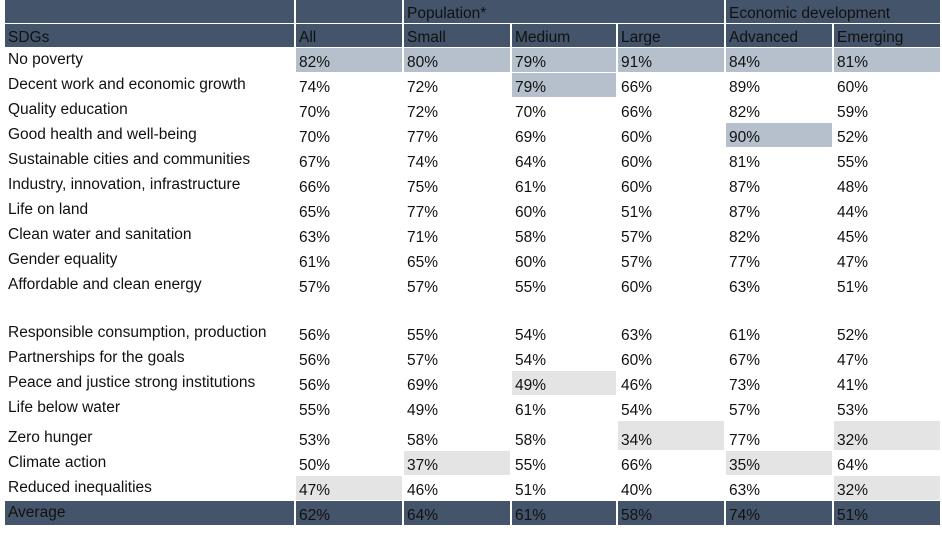  Describe the element at coordinates (150, 260) in the screenshot. I see `row-label: Gender equality` at that location.